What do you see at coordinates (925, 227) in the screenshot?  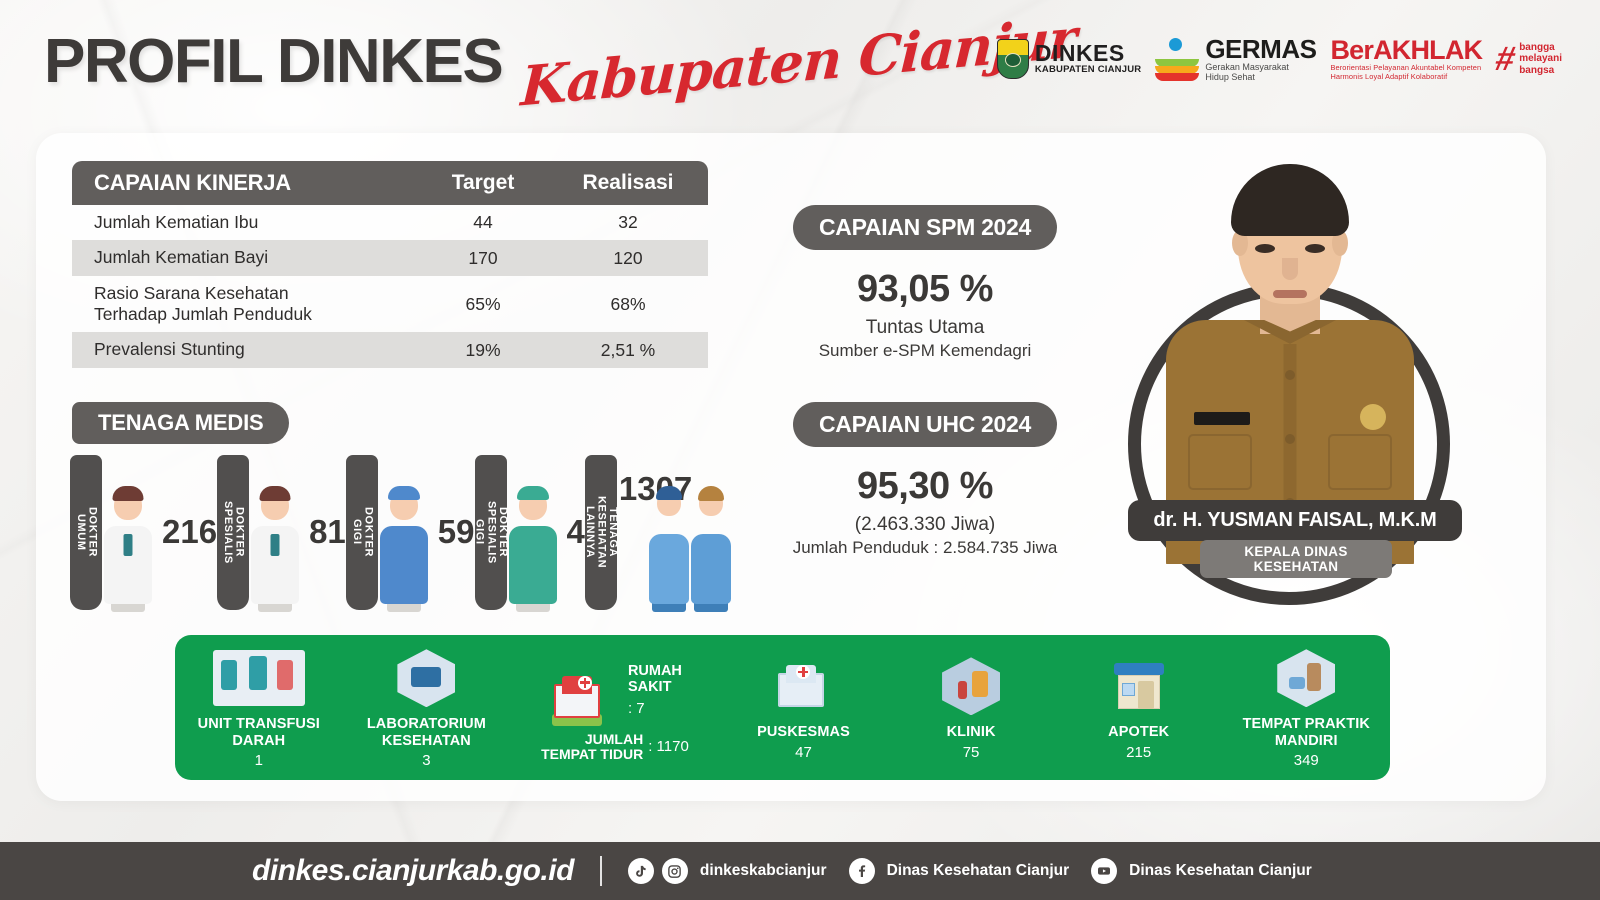 I see `spm-badge: CAPAIAN SPM 2024` at bounding box center [925, 227].